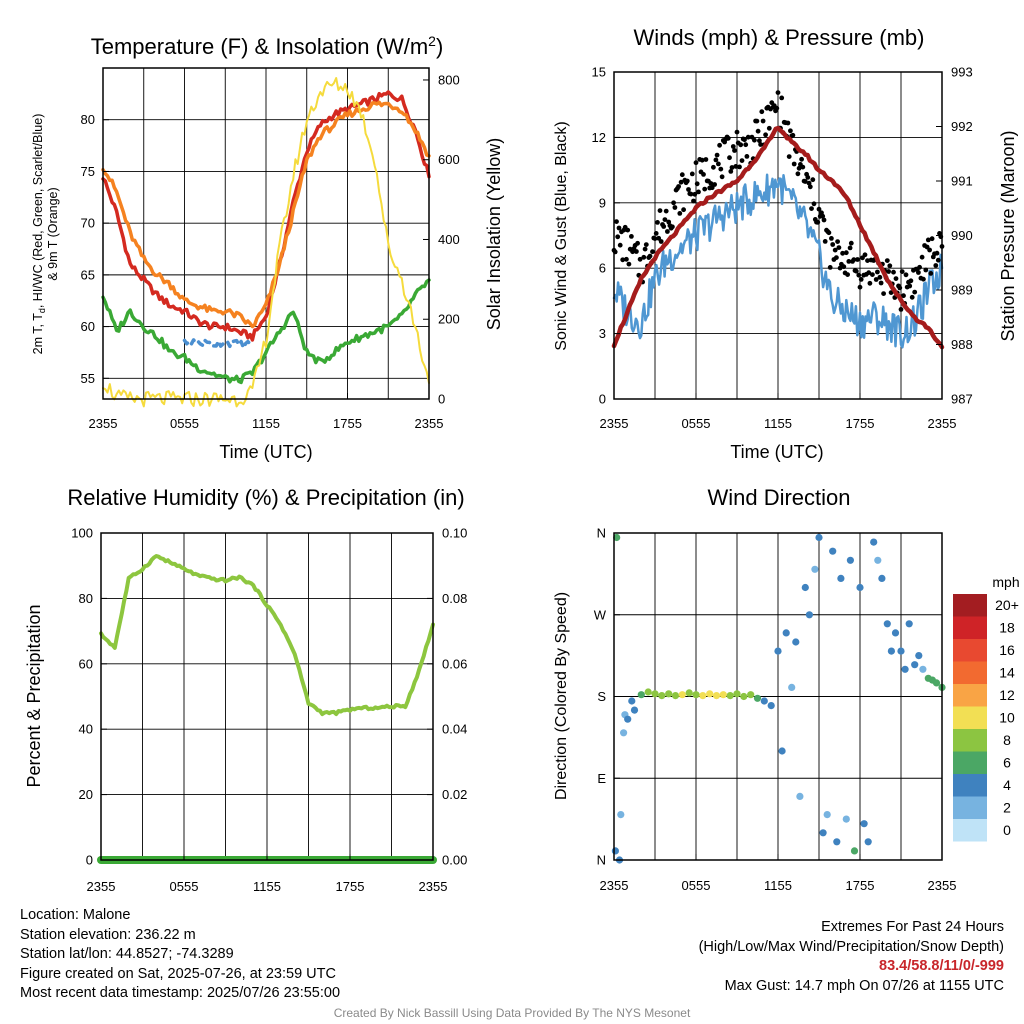 The image size is (1024, 1024). What do you see at coordinates (778, 237) in the screenshot?
I see `pressure-line` at bounding box center [778, 237].